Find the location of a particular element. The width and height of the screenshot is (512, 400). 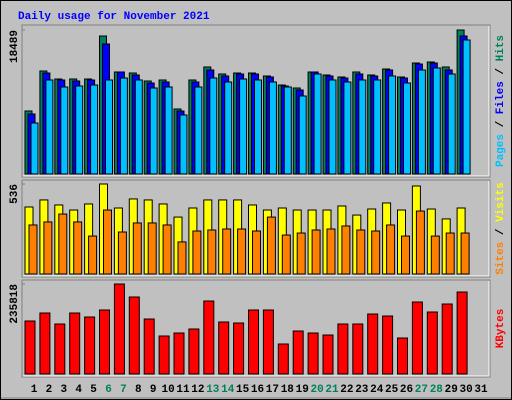

legend-entry: Pages is located at coordinates (501, 150).